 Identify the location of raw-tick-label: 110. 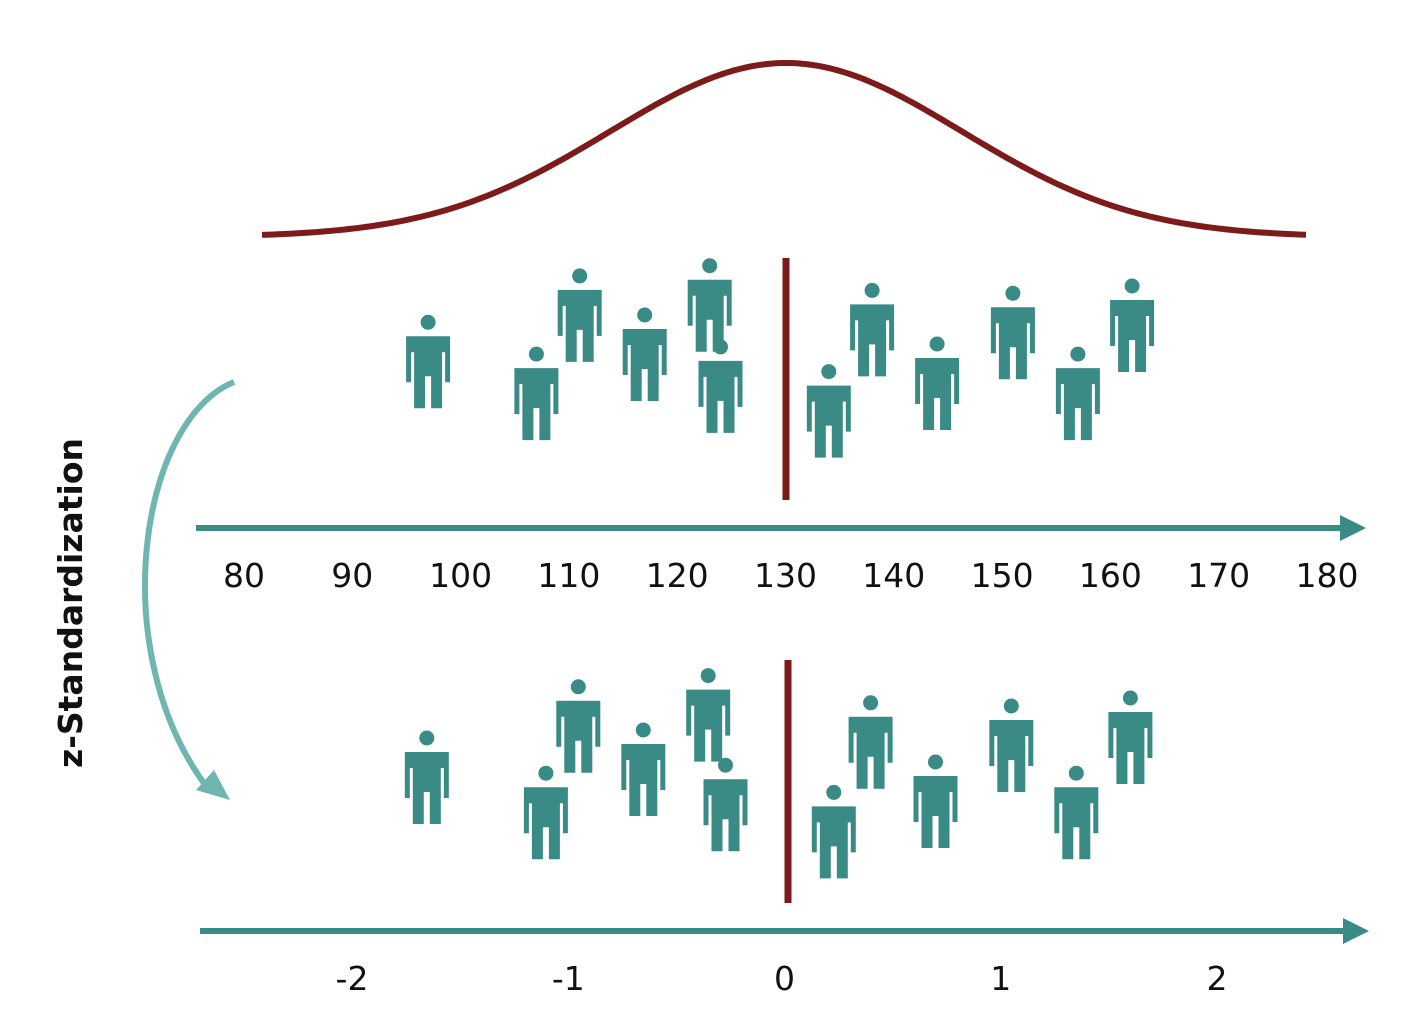
(568, 575).